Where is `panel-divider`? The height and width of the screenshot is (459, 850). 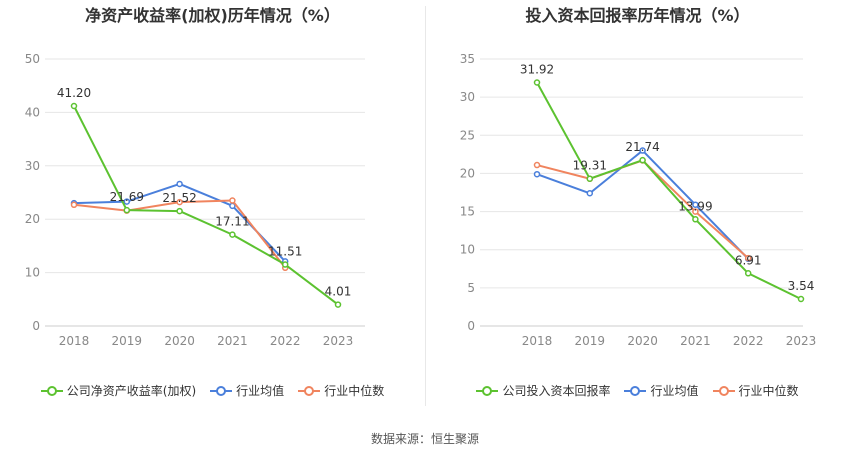 panel-divider is located at coordinates (425, 206).